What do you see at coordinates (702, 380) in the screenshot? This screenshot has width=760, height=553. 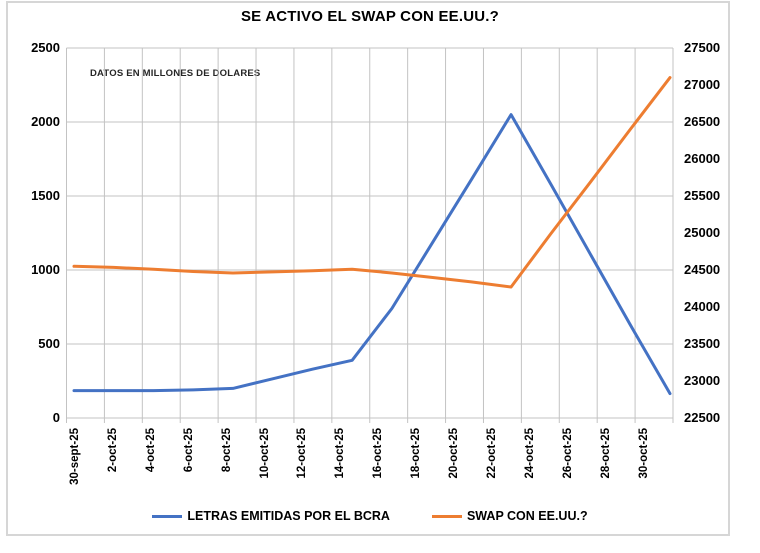 I see `right-axis-tick: 23000` at bounding box center [702, 380].